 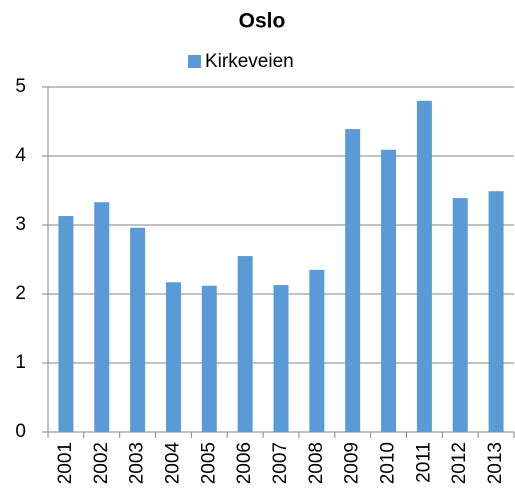 What do you see at coordinates (262, 21) in the screenshot?
I see `chart-title: Oslo` at bounding box center [262, 21].